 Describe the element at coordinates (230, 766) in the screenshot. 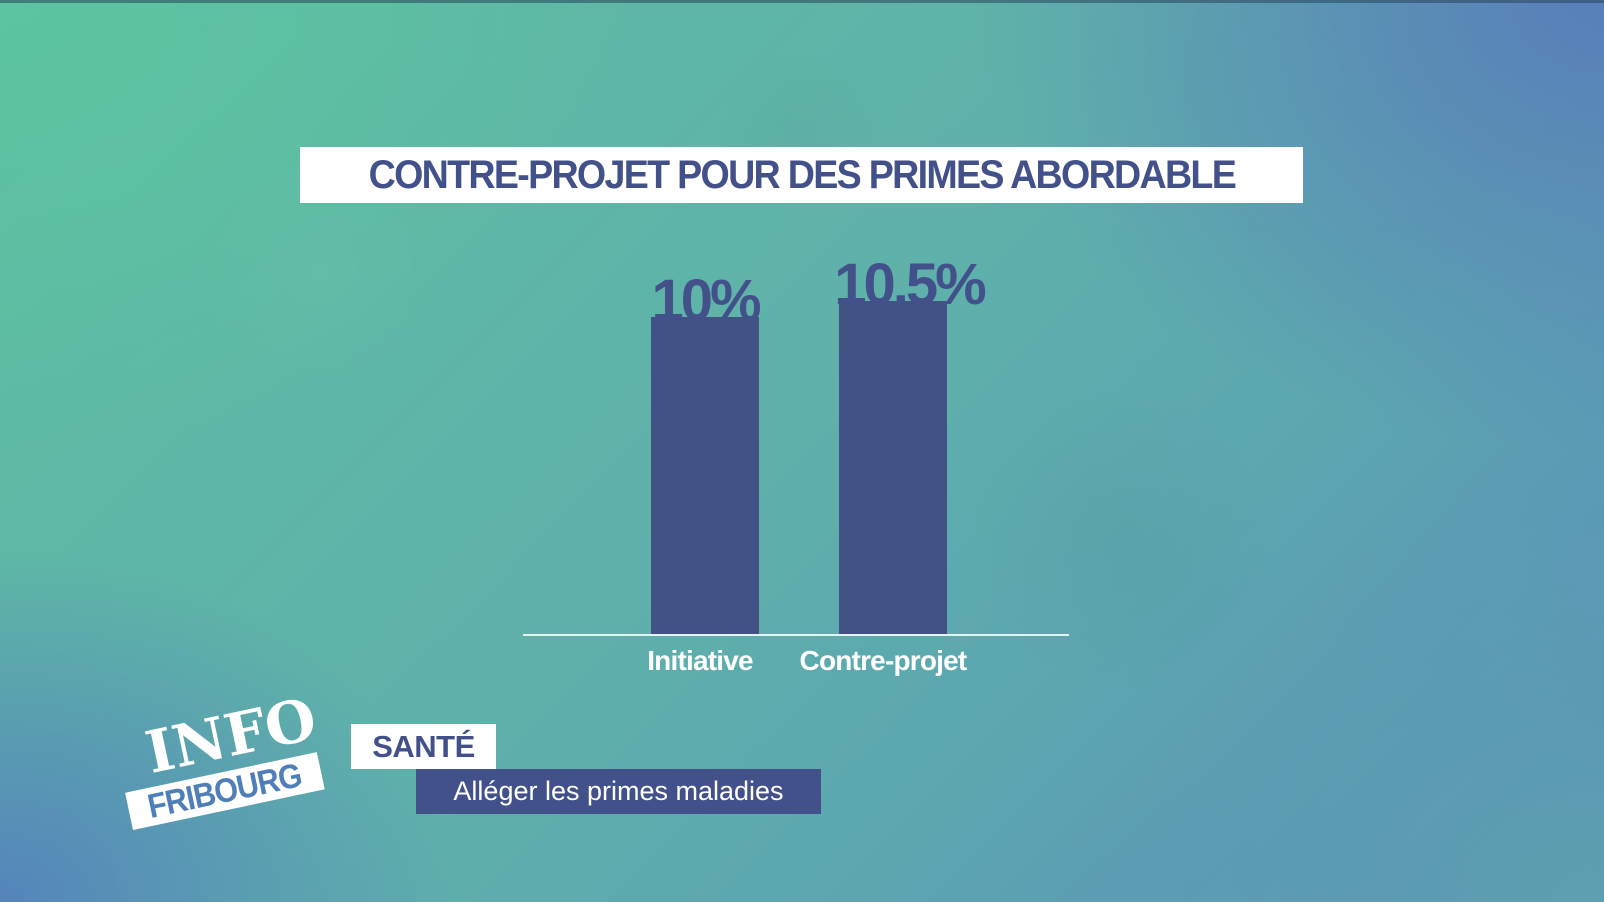

I see `info-fribourg-logo: INFO FRIBOURG` at that location.